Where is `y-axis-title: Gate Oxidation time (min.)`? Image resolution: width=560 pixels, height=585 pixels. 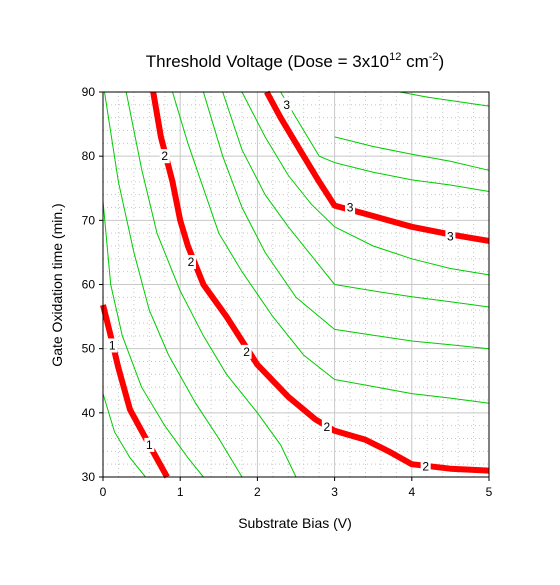 y-axis-title: Gate Oxidation time (min.) is located at coordinates (57, 284).